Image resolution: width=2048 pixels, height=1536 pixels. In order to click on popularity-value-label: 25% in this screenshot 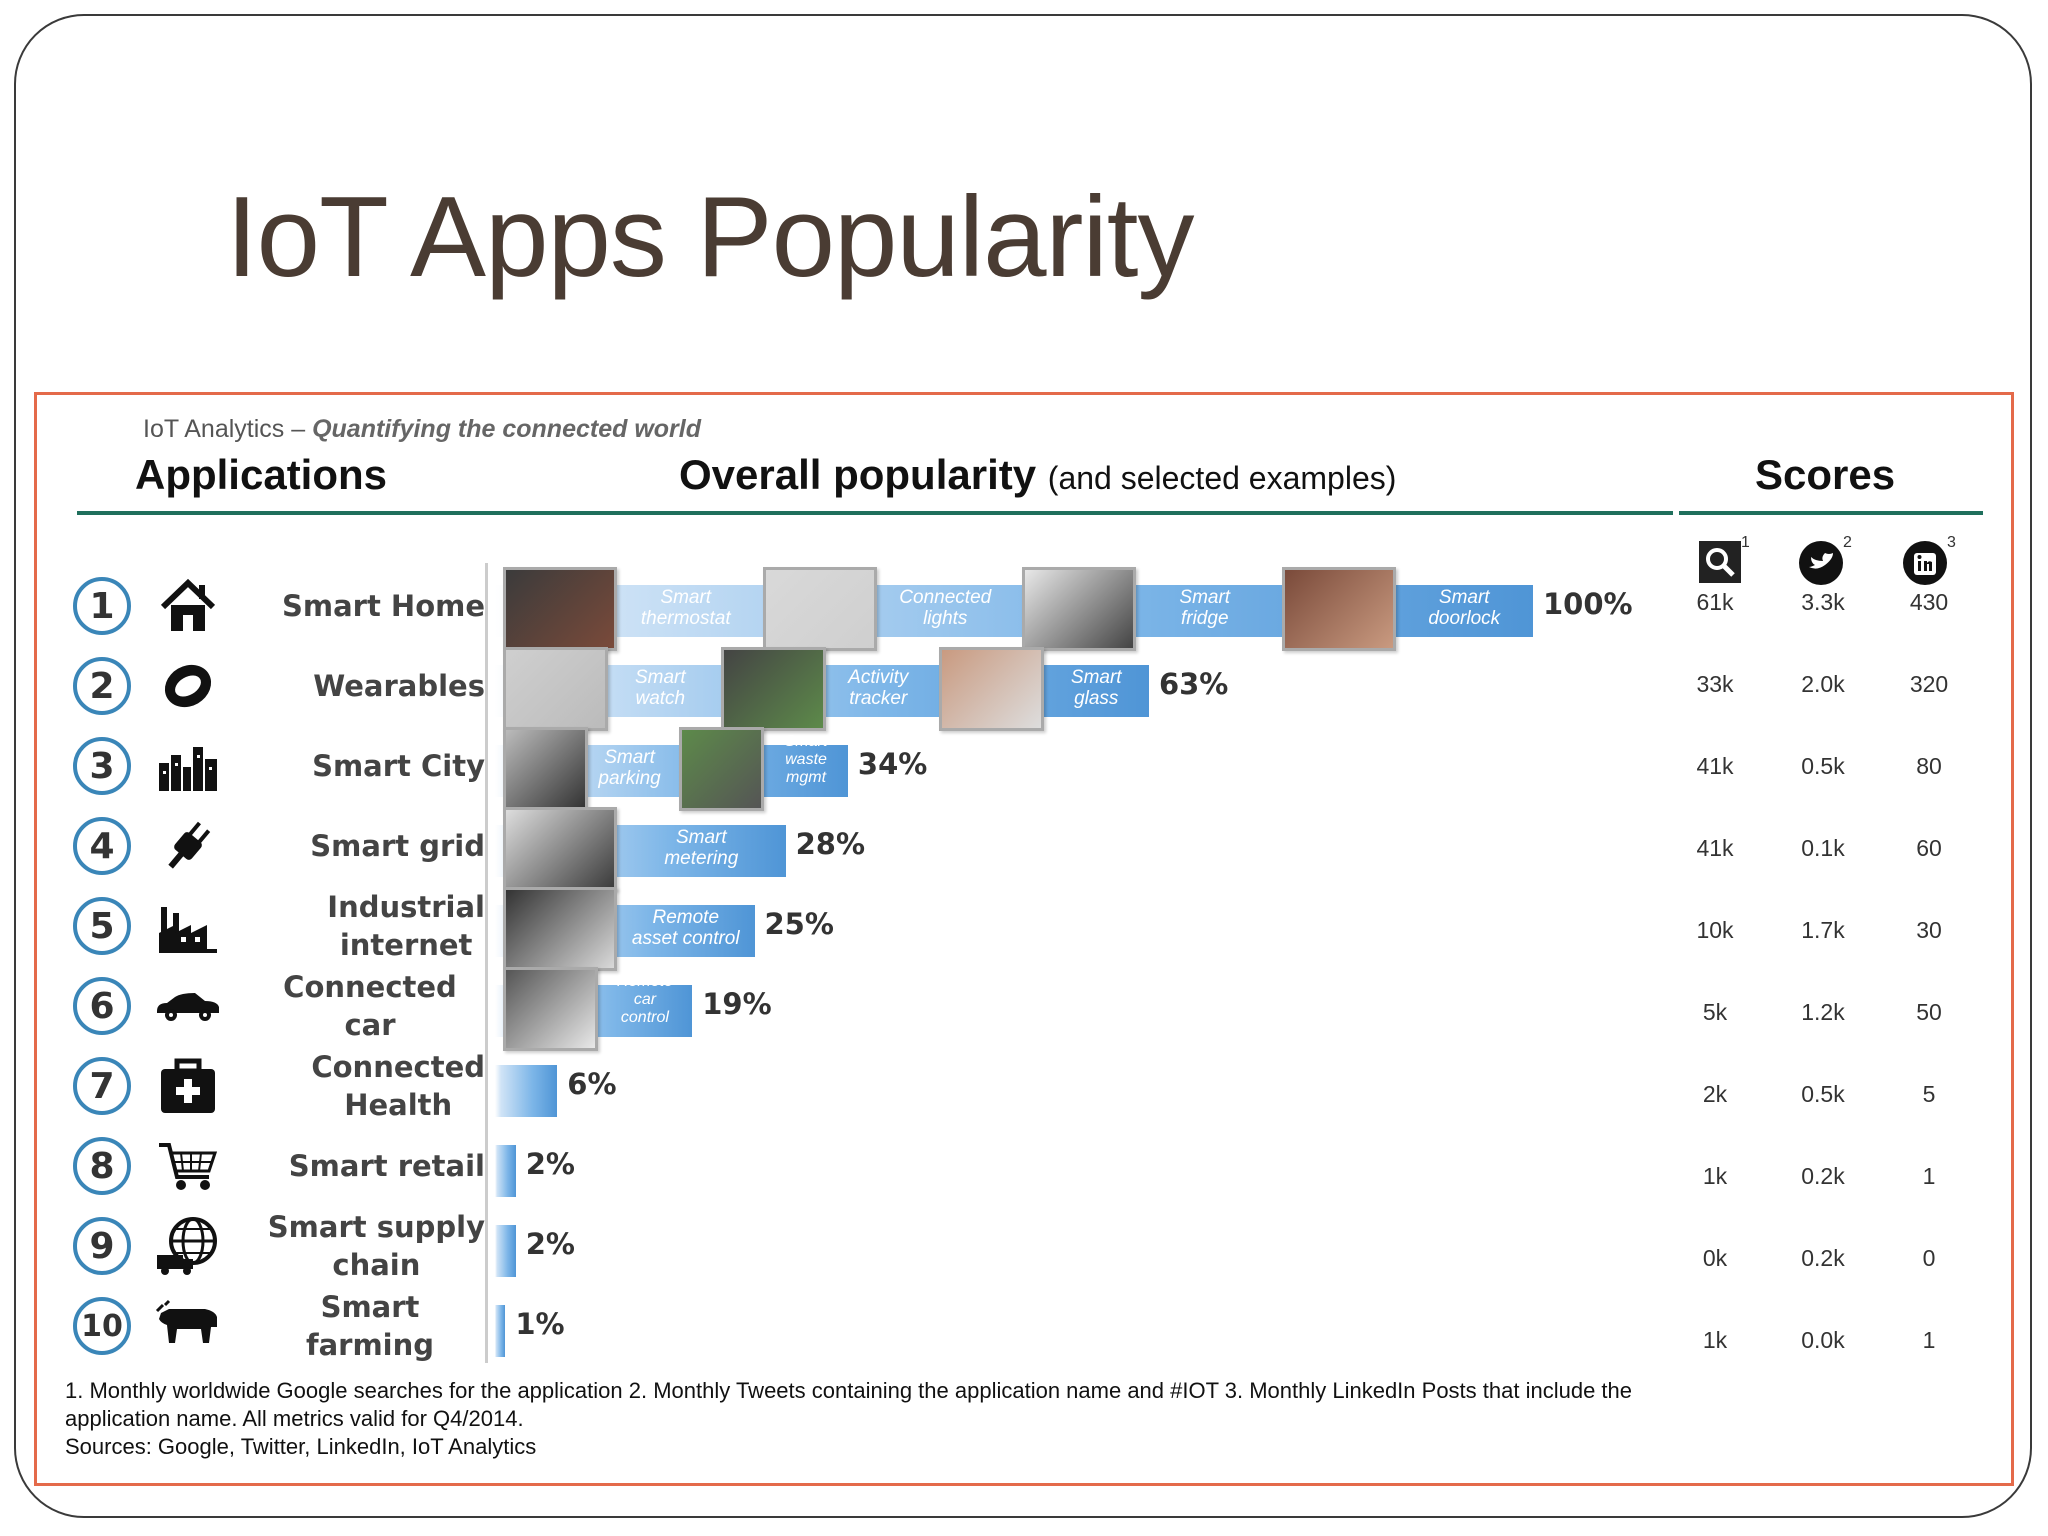, I will do `click(799, 924)`.